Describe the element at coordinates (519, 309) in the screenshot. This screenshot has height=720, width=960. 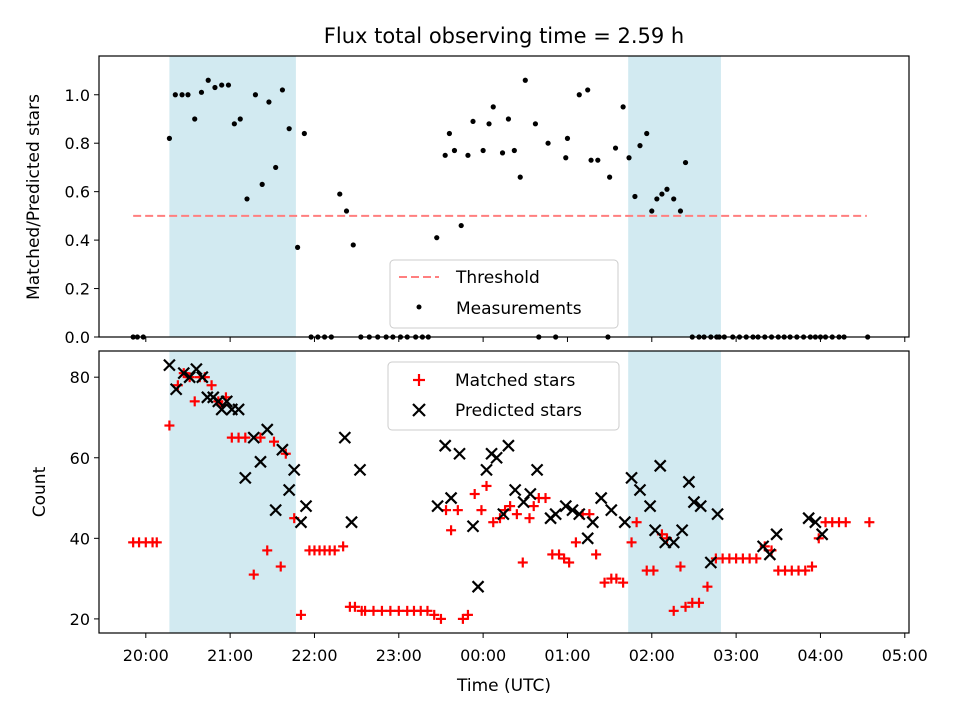
I see `measurements-legend-label: Measurements` at that location.